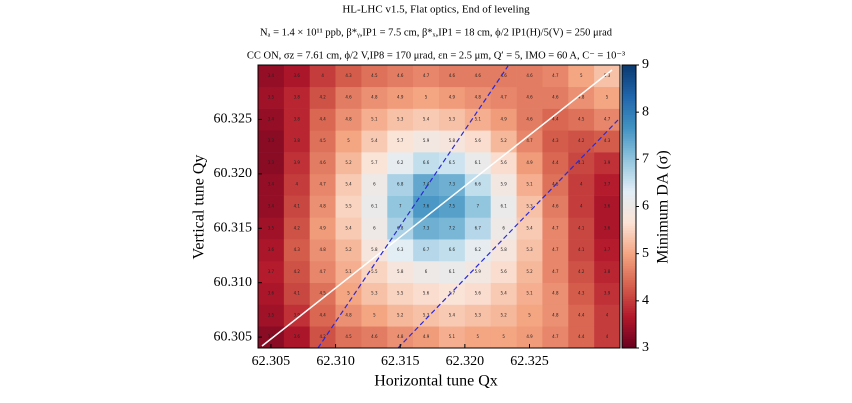  I want to click on cell-label: 3.3, so click(271, 162).